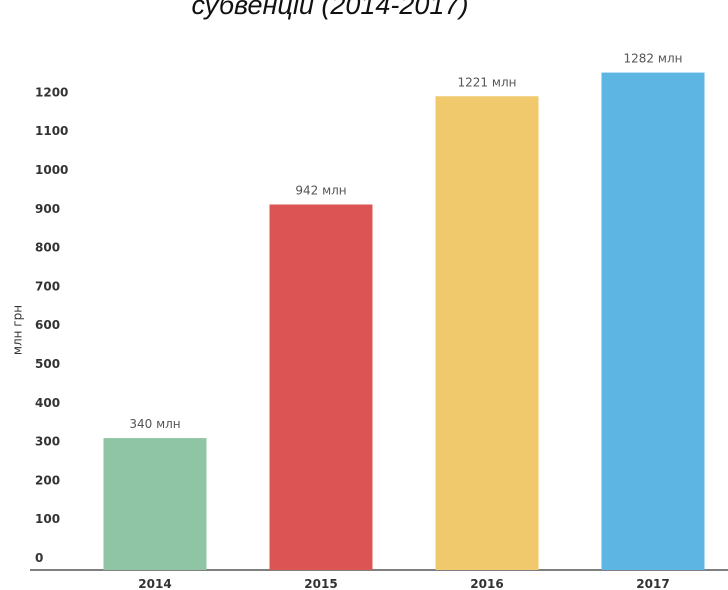 The width and height of the screenshot is (728, 590). I want to click on x-tick-label: 2014, so click(154, 583).